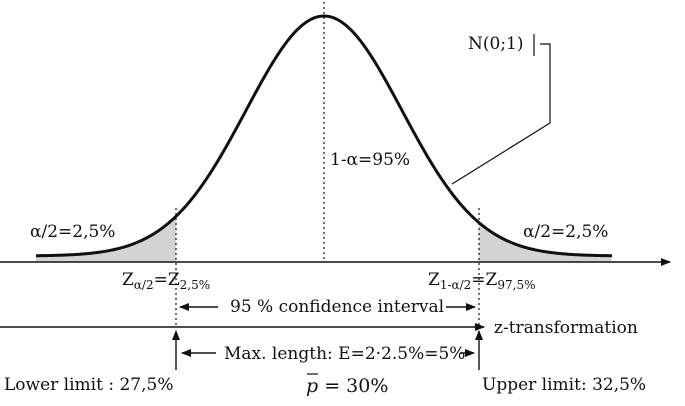 Image resolution: width=685 pixels, height=406 pixels. I want to click on z-transformation-label: z-transformation, so click(566, 328).